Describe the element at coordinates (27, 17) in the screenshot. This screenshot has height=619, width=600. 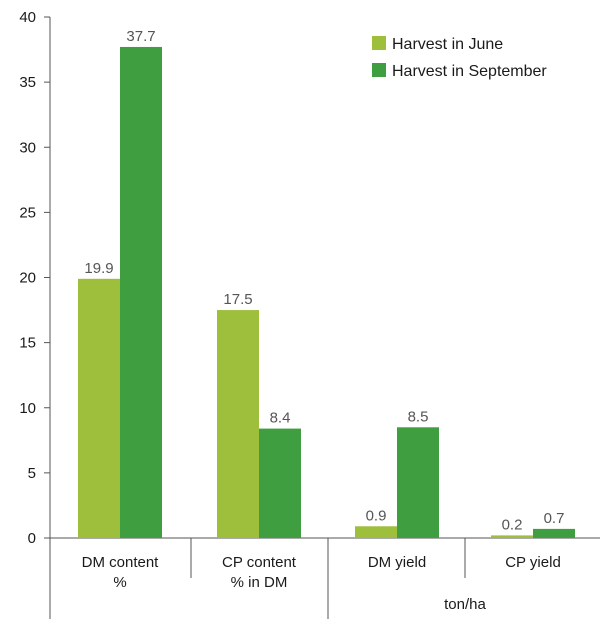
I see `y-tick-label: 40` at that location.